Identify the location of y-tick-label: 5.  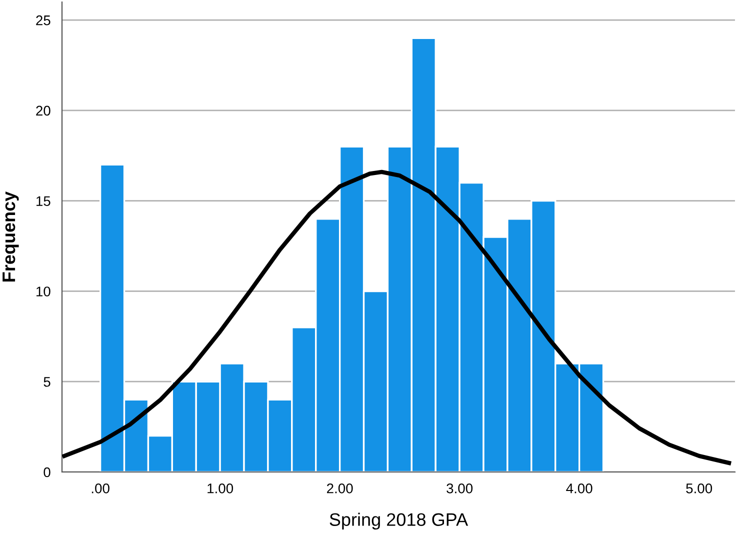
(47, 382).